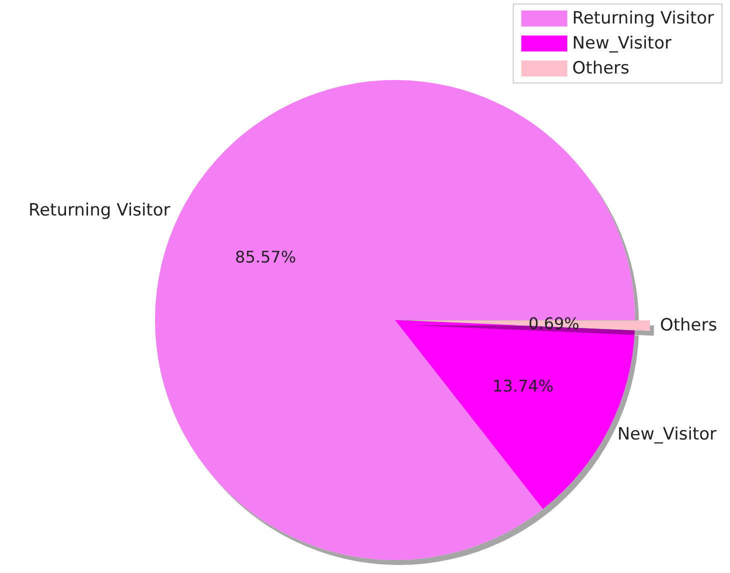 The image size is (730, 573). Describe the element at coordinates (689, 326) in the screenshot. I see `slice-label: Others` at that location.